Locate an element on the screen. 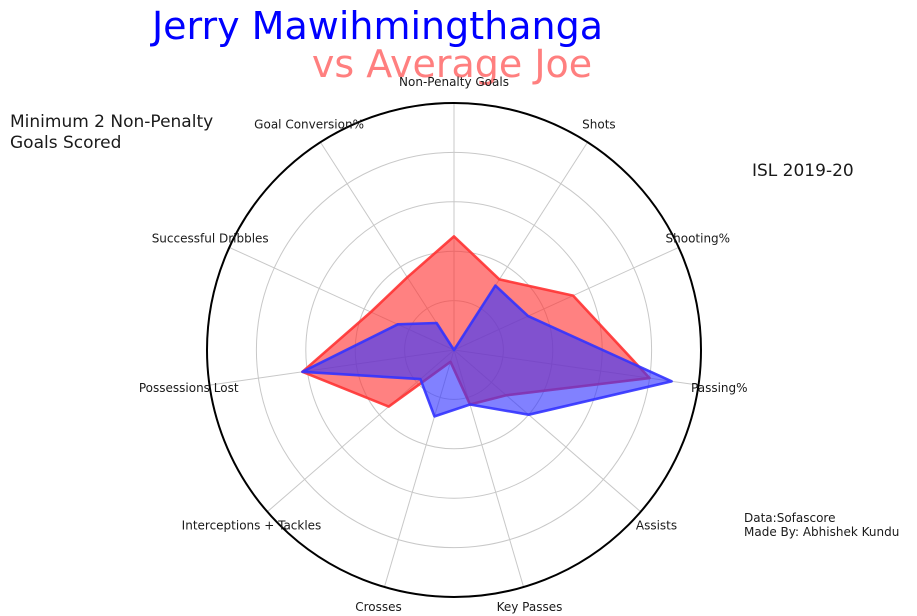 The width and height of the screenshot is (917, 616). filter-note: Minimum 2 Non-Penalty Goals Scored is located at coordinates (112, 132).